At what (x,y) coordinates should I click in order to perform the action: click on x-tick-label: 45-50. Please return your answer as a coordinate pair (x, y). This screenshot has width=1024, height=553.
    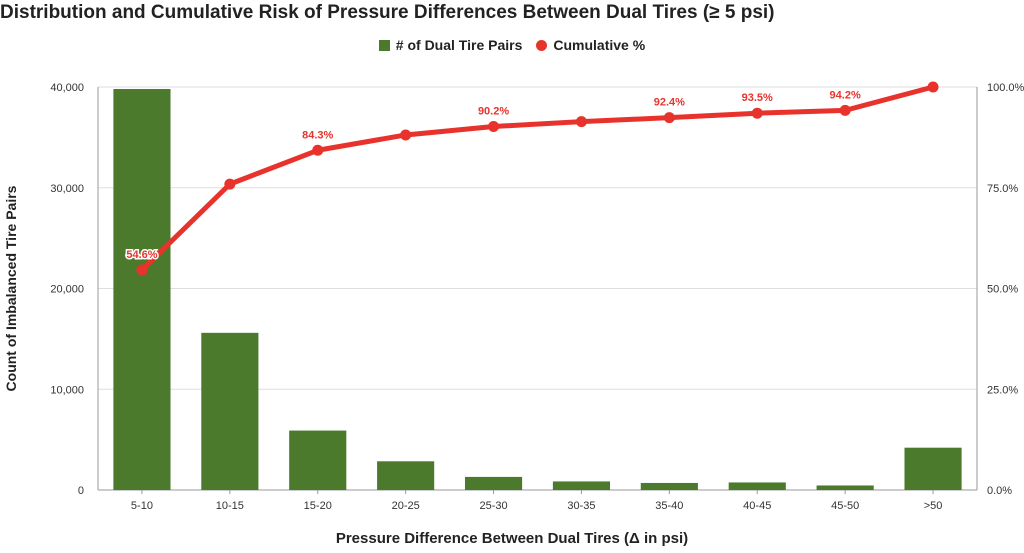
    Looking at the image, I should click on (845, 506).